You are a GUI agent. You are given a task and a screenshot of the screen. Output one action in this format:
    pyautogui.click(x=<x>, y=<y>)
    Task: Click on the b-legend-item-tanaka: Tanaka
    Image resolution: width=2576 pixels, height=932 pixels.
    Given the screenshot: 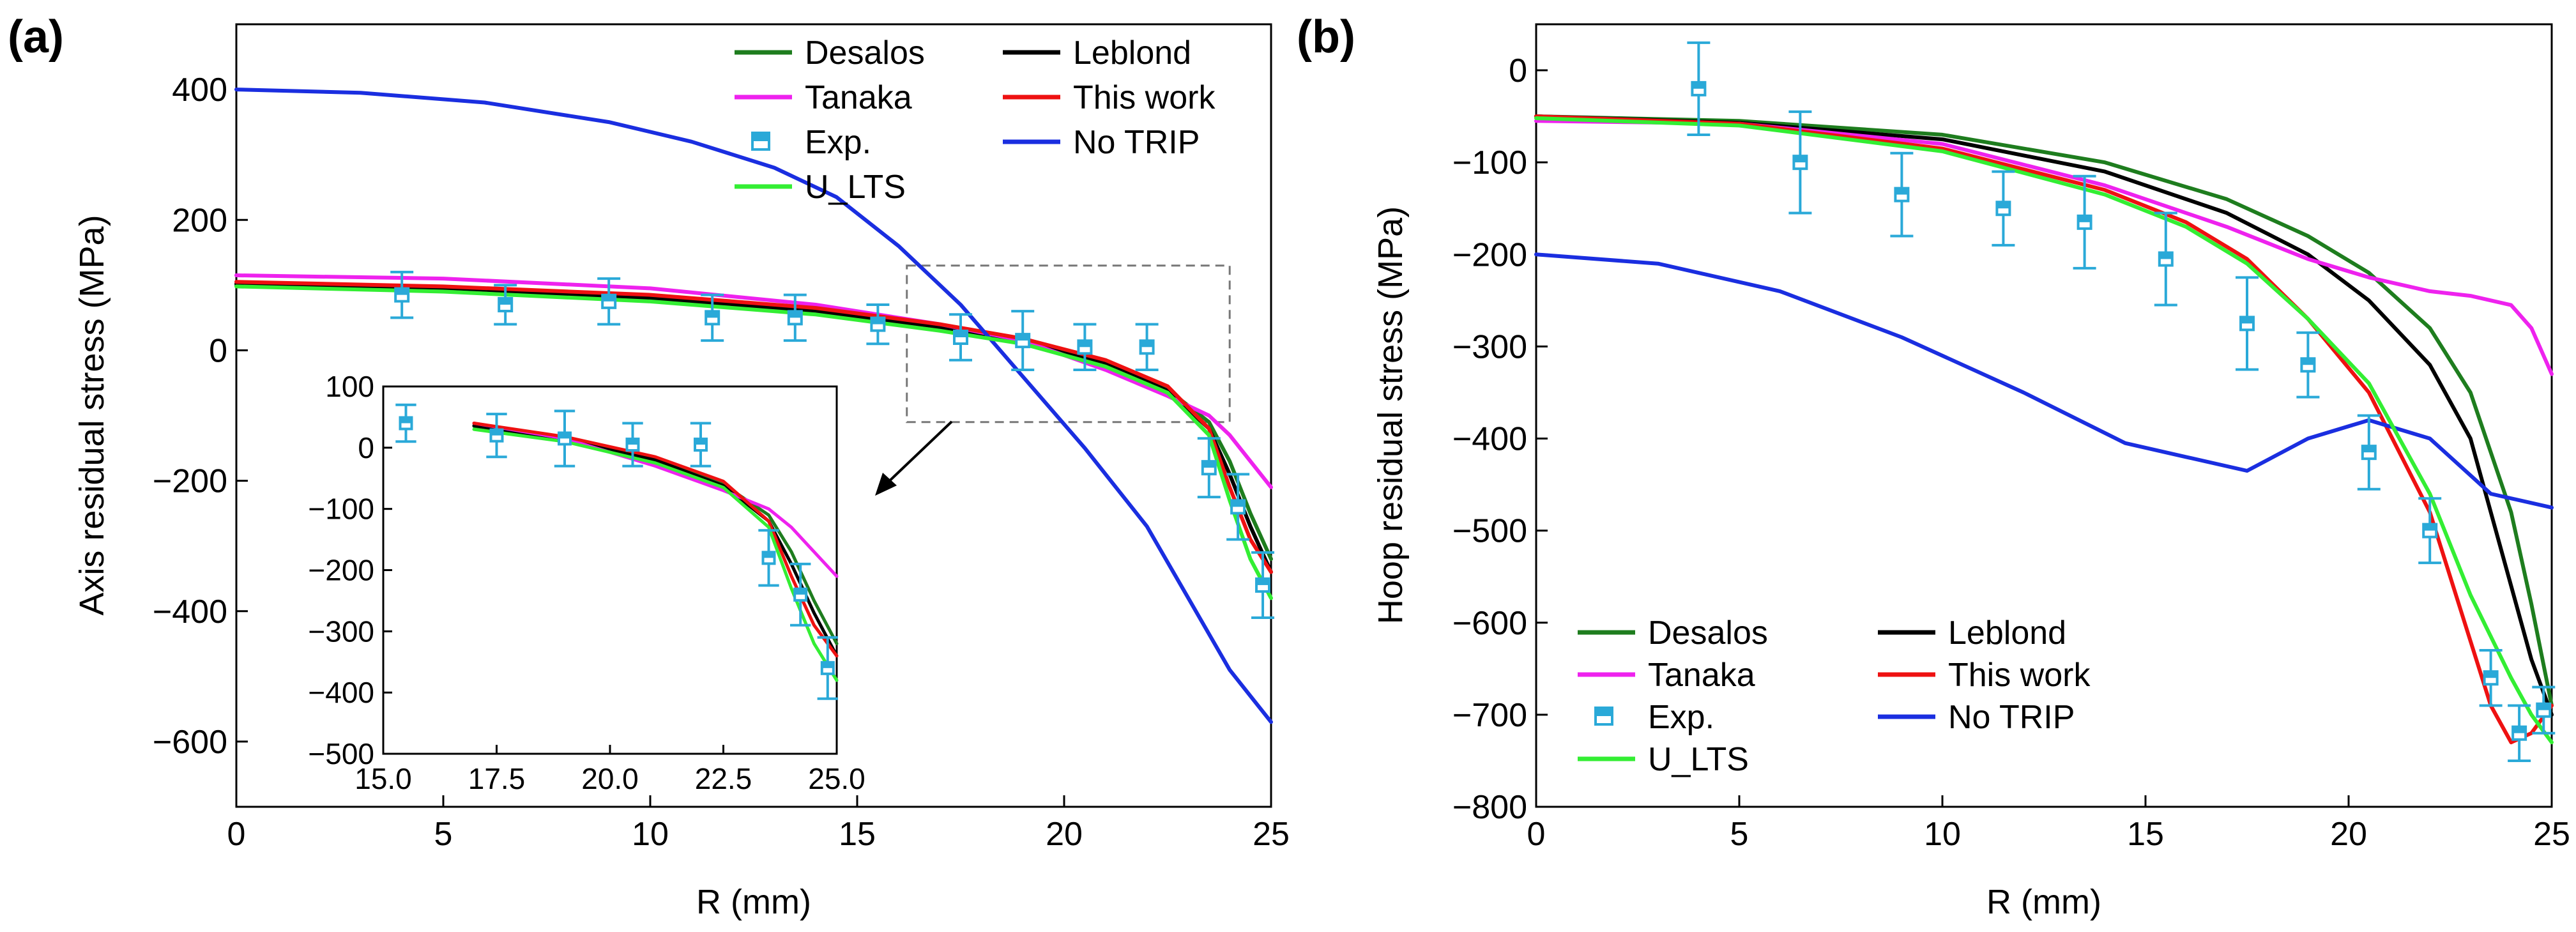 What is the action you would take?
    pyautogui.click(x=1667, y=675)
    